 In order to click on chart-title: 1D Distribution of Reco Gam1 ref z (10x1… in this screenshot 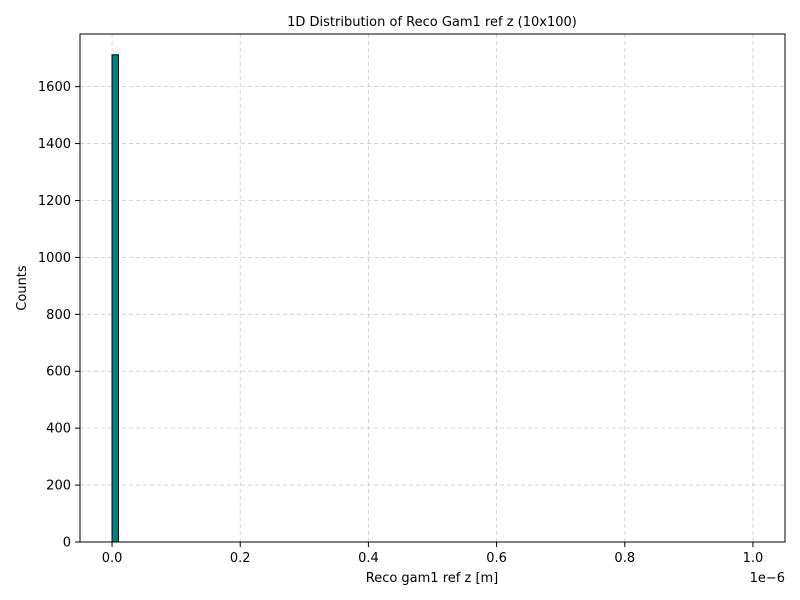, I will do `click(432, 22)`.